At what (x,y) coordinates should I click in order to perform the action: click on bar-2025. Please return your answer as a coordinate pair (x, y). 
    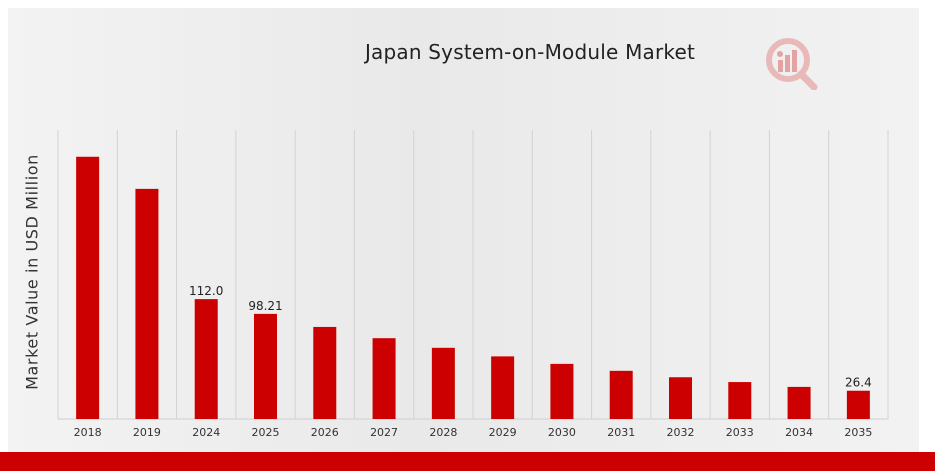
    Looking at the image, I should click on (265, 366).